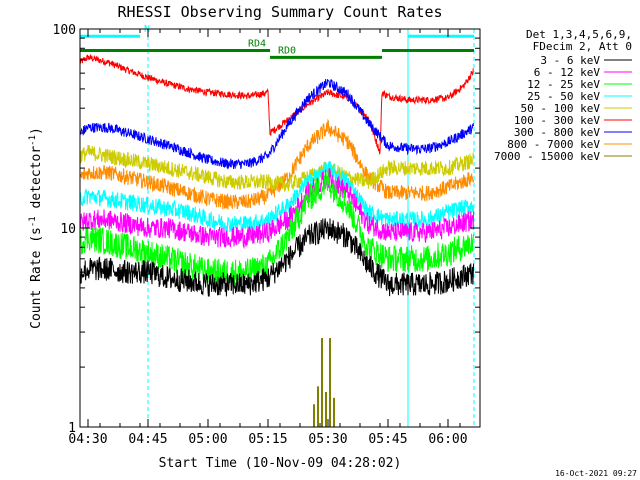  Describe the element at coordinates (327, 439) in the screenshot. I see `x-tick-label-4: 05:30` at that location.